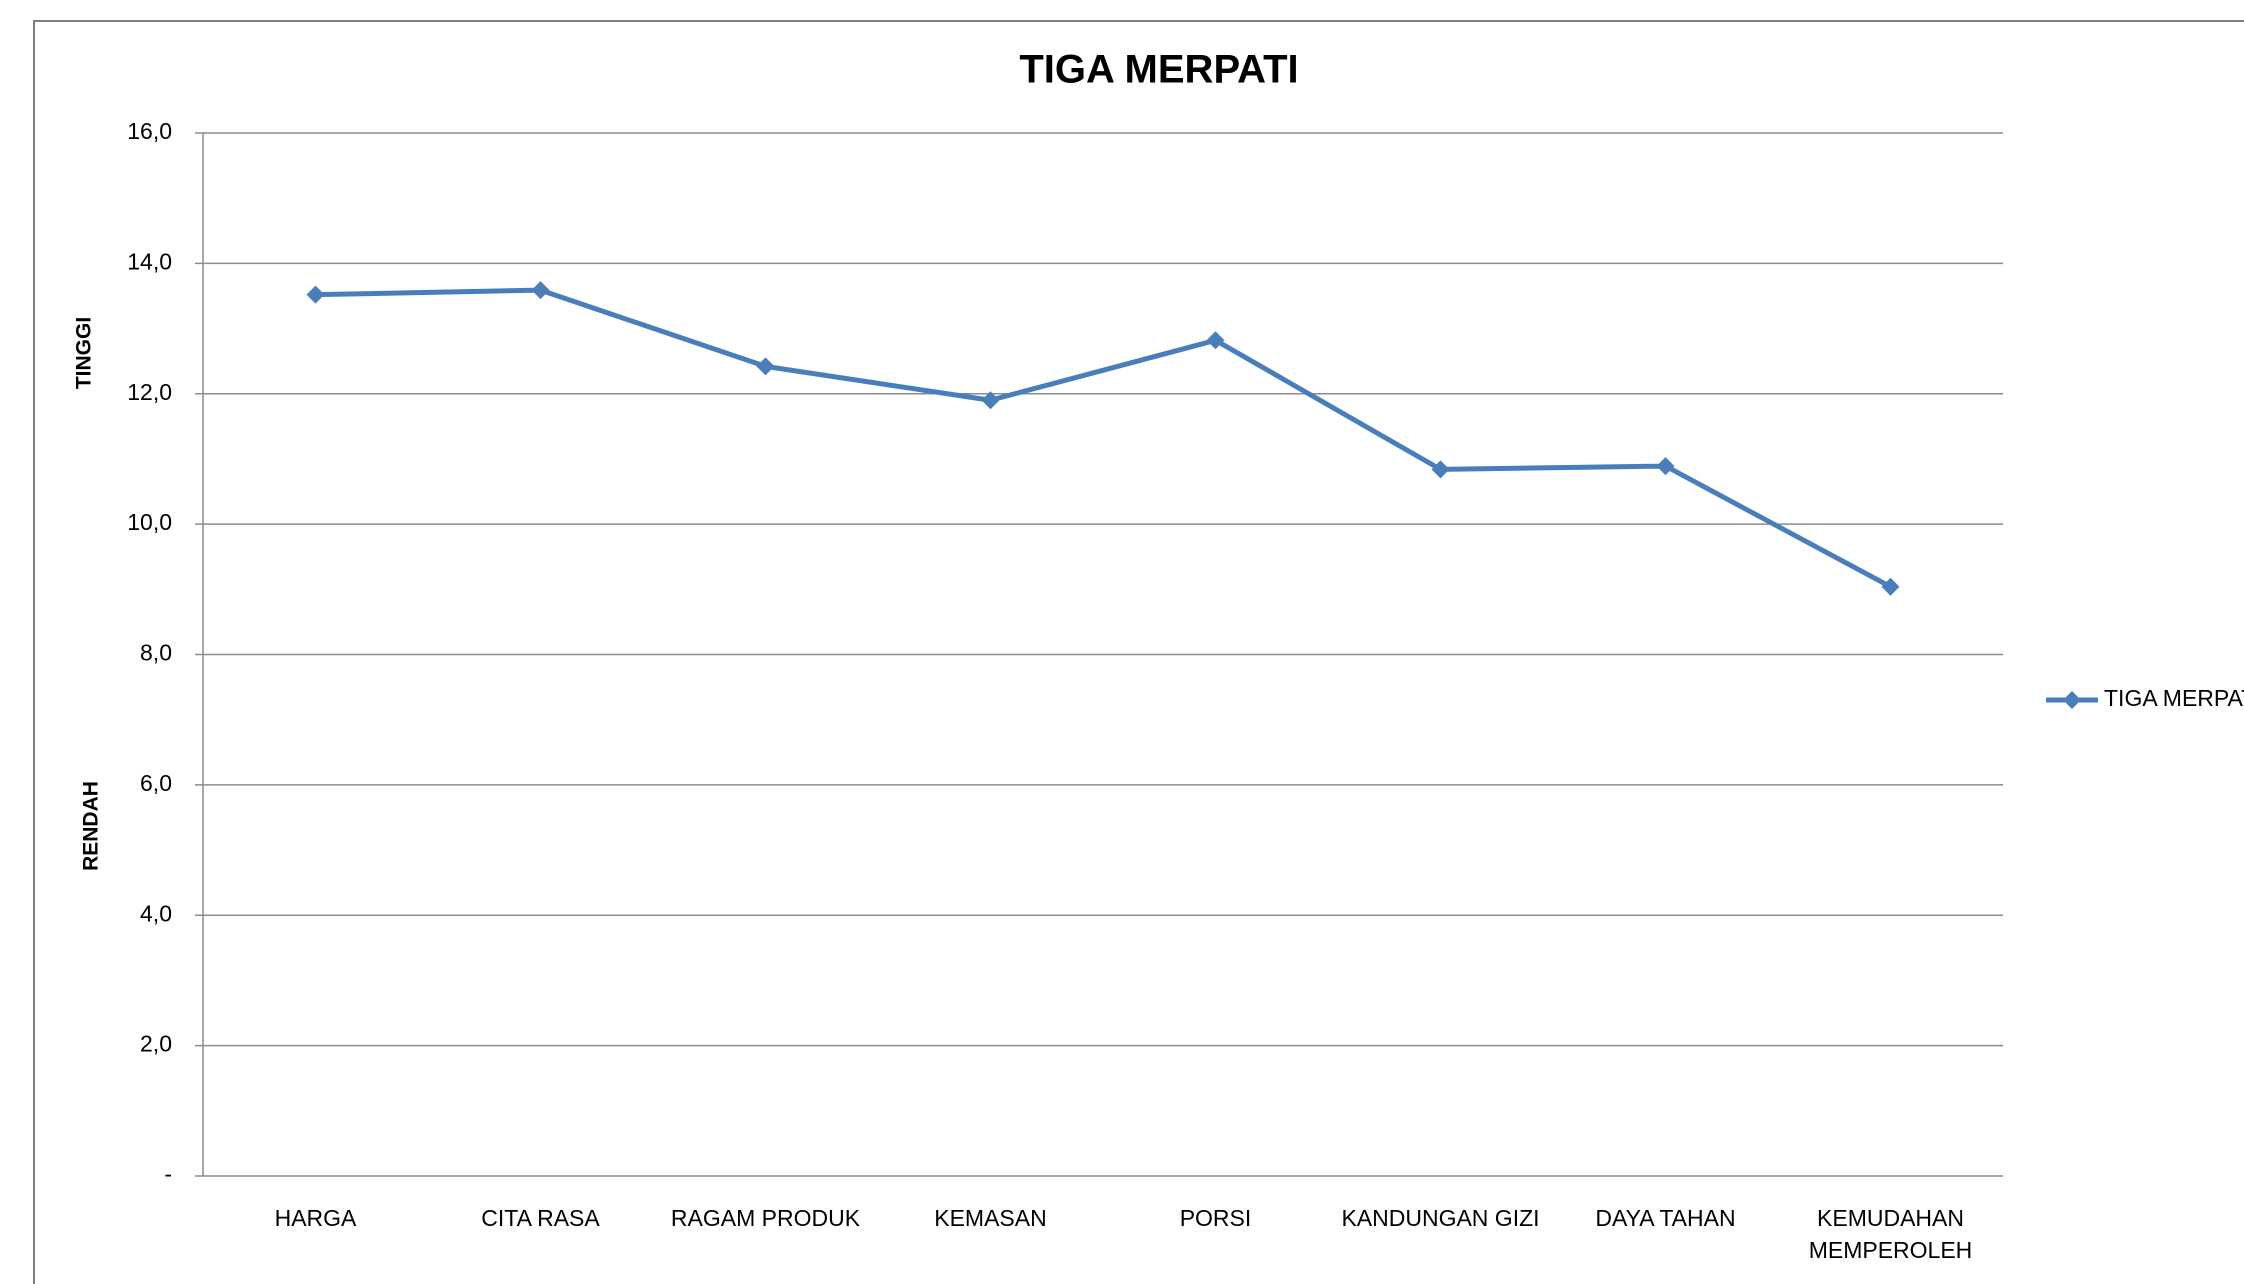 The height and width of the screenshot is (1284, 2244). What do you see at coordinates (315, 1218) in the screenshot?
I see `x-tick-label: HARGA` at bounding box center [315, 1218].